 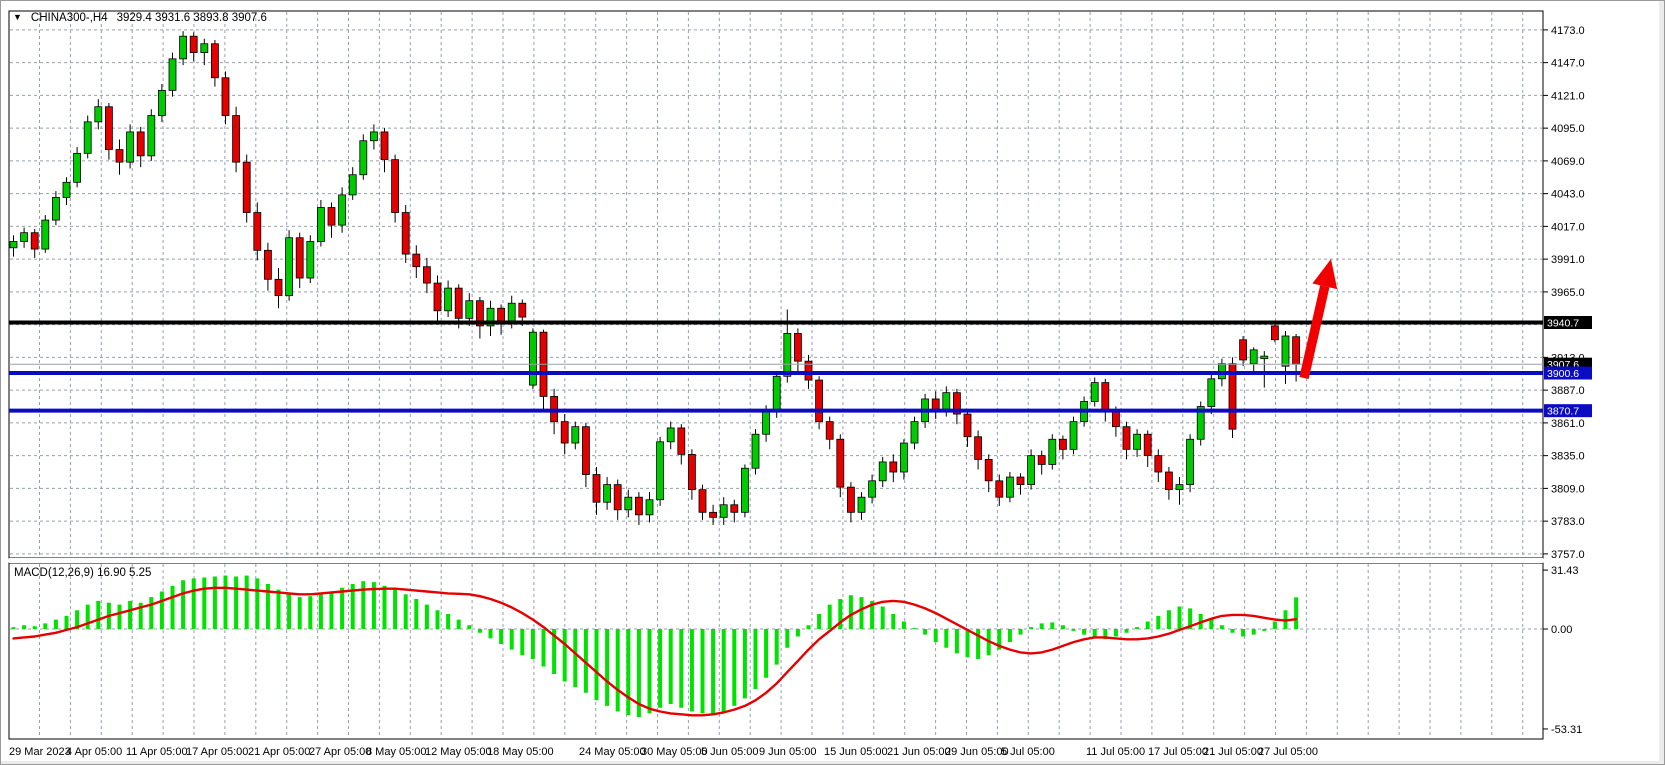 What do you see at coordinates (17, 17) in the screenshot?
I see `symbol-dropdown-icon: ▼` at bounding box center [17, 17].